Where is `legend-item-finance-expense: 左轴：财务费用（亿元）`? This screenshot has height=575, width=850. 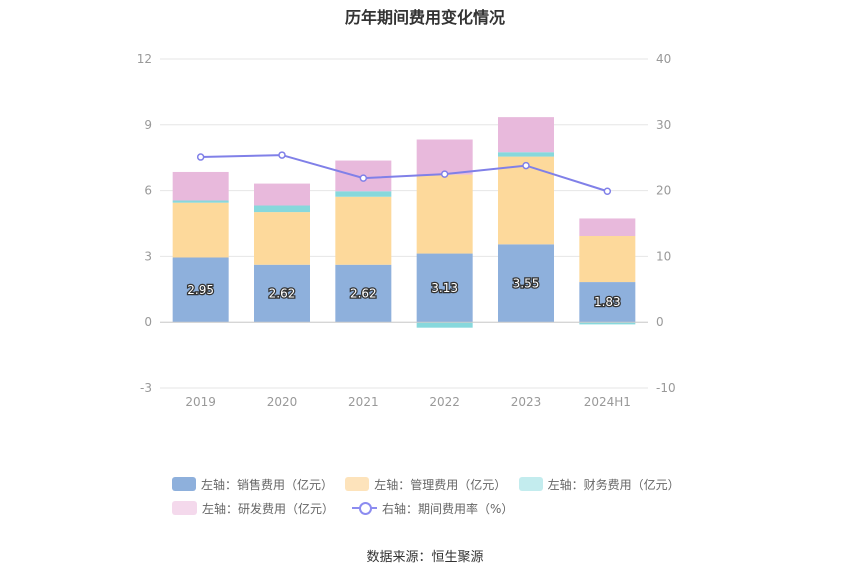
legend-item-finance-expense: 左轴：财务费用（亿元） is located at coordinates (599, 484).